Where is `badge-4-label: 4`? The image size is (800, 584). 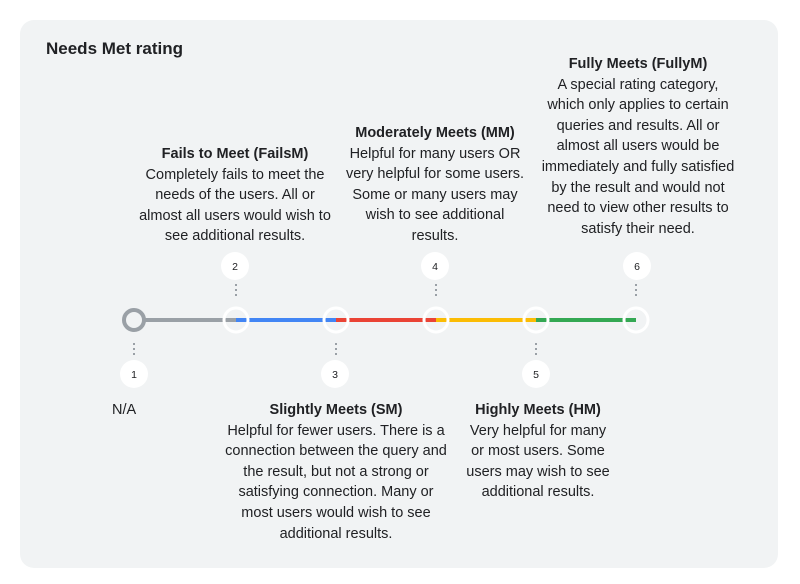 badge-4-label: 4 is located at coordinates (435, 267).